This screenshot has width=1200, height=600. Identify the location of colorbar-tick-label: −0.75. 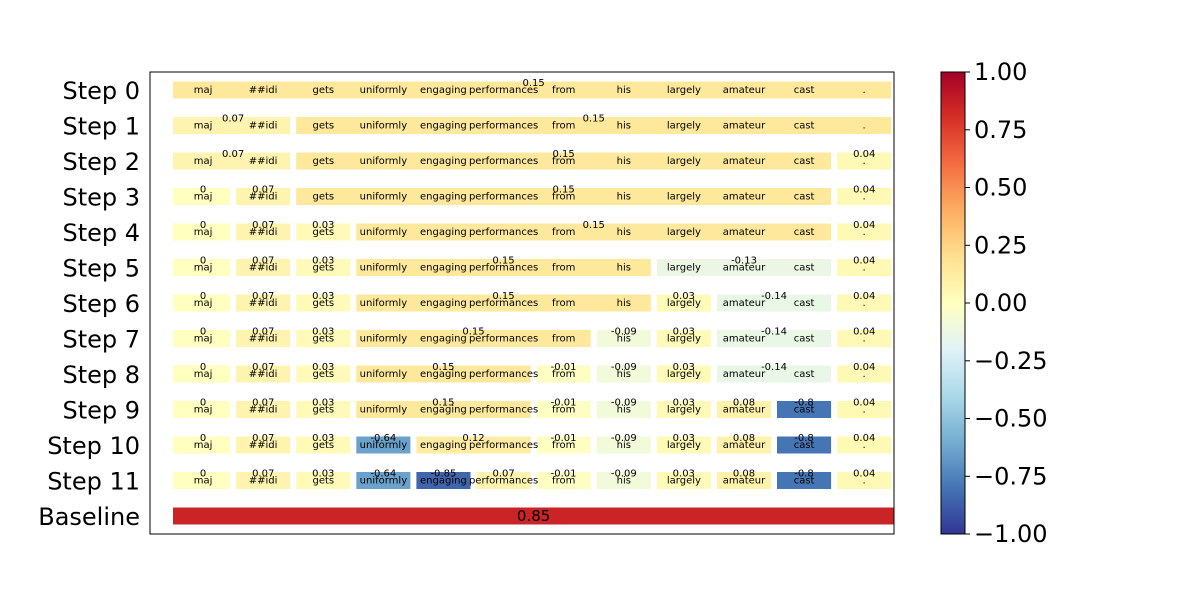
(1011, 476).